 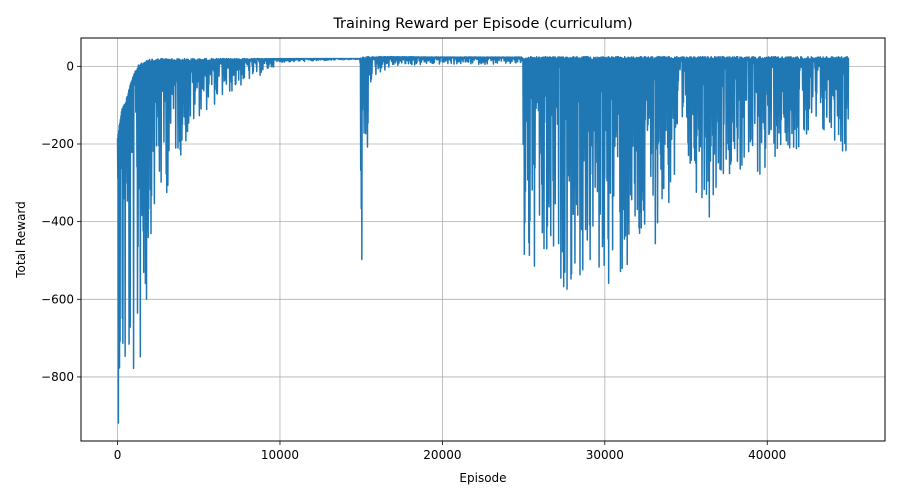 I want to click on x-tick-label: 20000, so click(x=442, y=455).